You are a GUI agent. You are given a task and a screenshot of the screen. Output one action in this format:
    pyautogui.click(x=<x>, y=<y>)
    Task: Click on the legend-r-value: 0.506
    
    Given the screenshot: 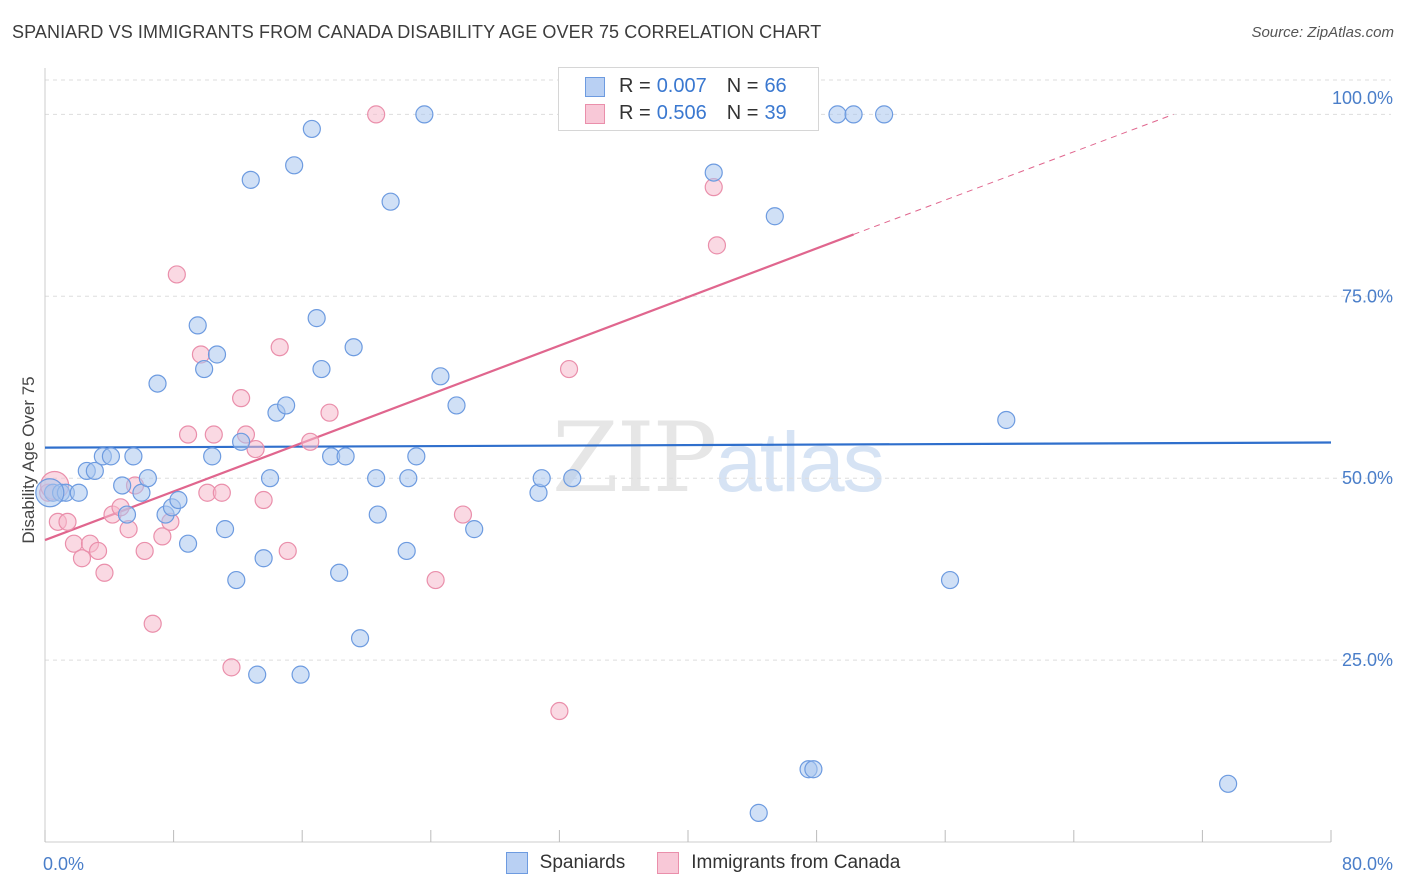 What is the action you would take?
    pyautogui.click(x=681, y=113)
    